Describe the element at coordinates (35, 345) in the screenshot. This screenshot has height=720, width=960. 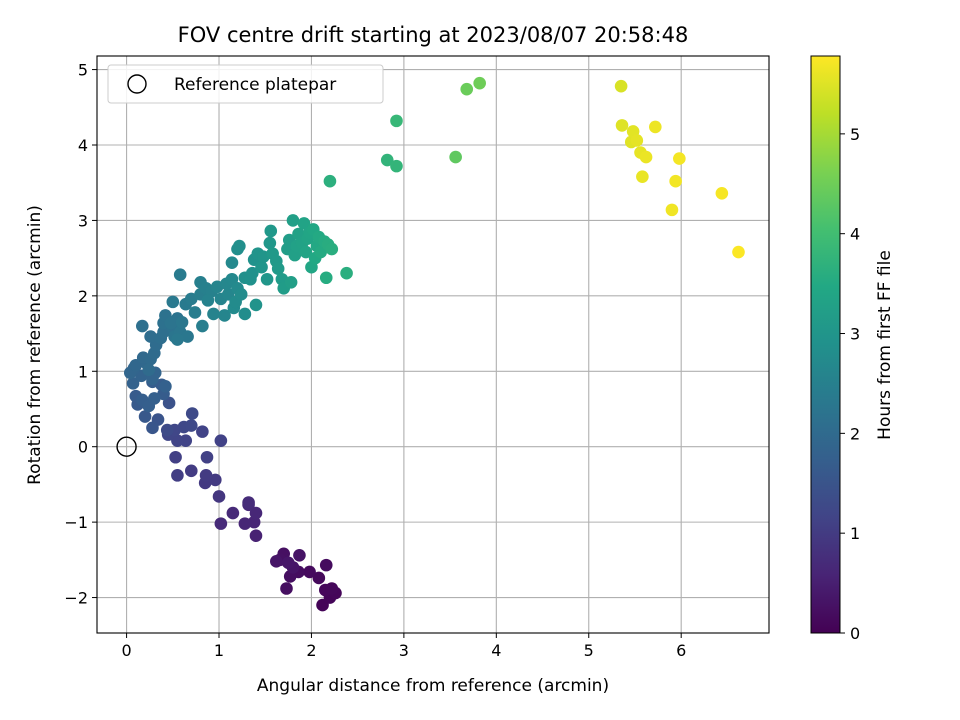
I see `y-axis-label: Rotation from reference (arcmin)` at that location.